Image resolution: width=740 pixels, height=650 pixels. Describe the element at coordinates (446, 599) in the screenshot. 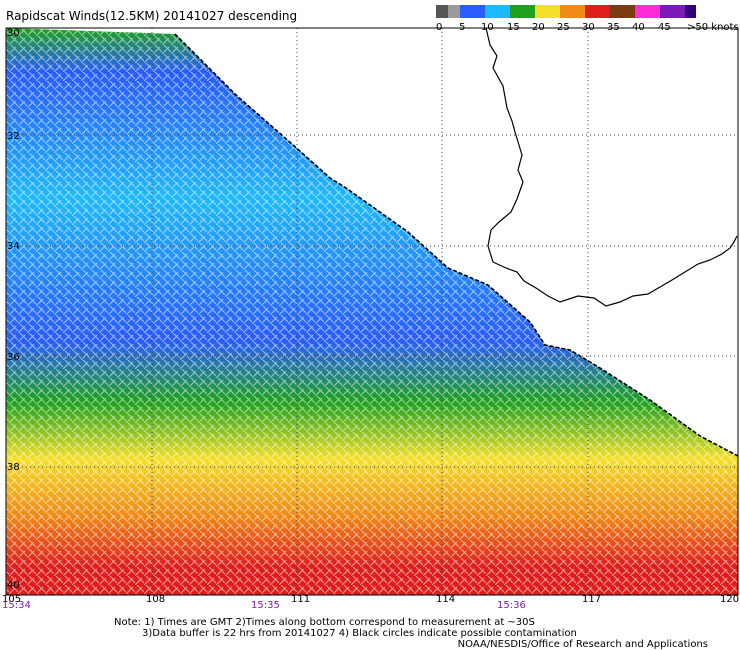

I see `lon-label-114: 114` at that location.